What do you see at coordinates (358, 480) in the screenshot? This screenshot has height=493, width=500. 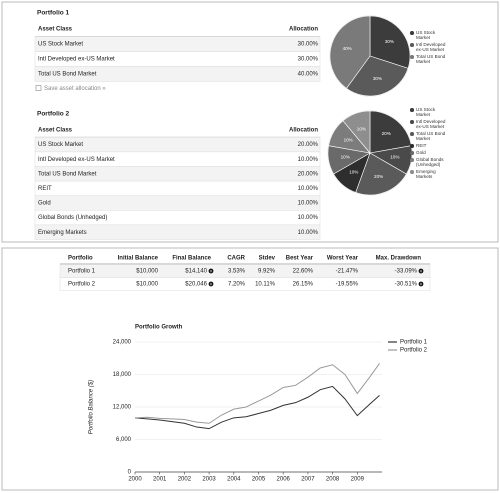 I see `x-tick-label: 2009` at bounding box center [358, 480].